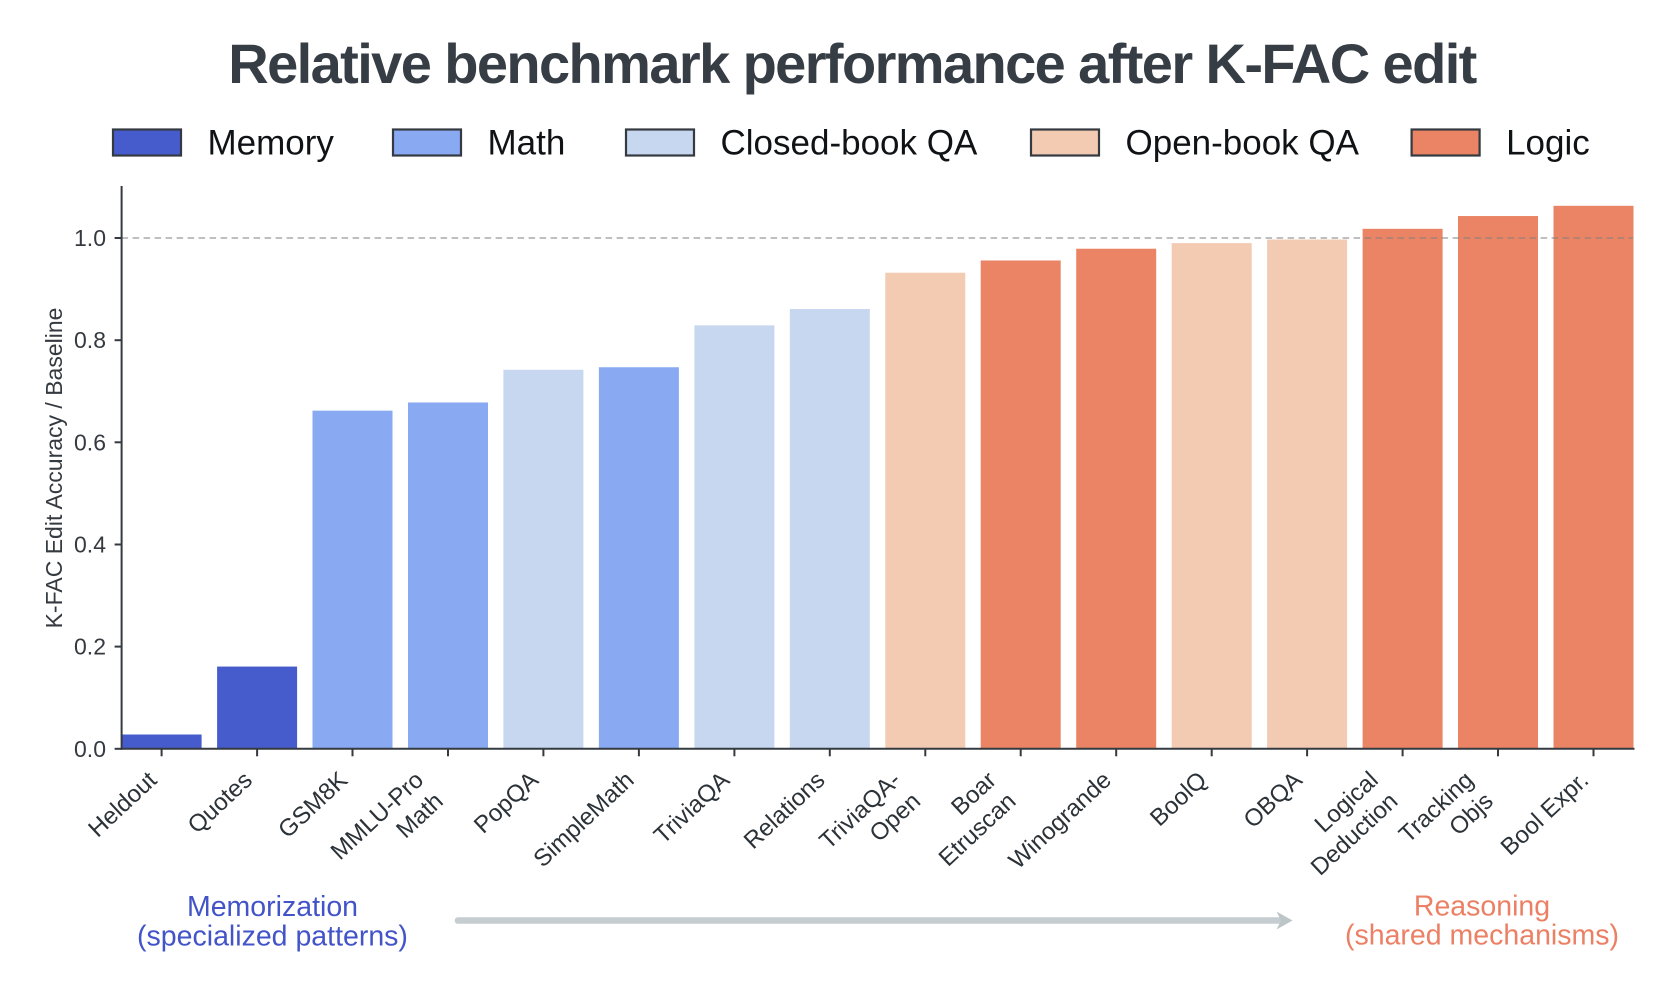 Image resolution: width=1677 pixels, height=999 pixels. I want to click on svg-text: K-FAC Edit Accuracy / Baseline, so click(54, 468).